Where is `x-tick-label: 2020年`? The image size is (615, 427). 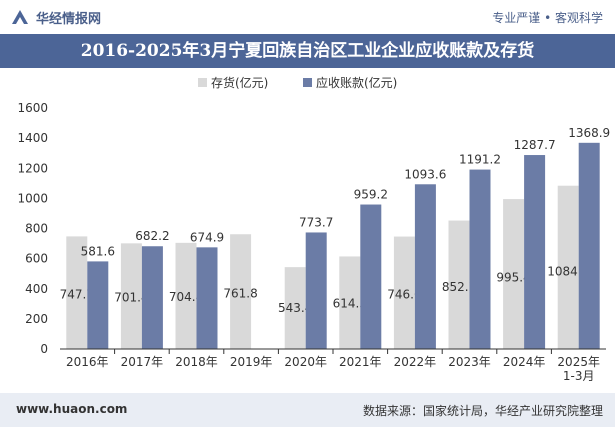
x-tick-label: 2020年 is located at coordinates (305, 362).